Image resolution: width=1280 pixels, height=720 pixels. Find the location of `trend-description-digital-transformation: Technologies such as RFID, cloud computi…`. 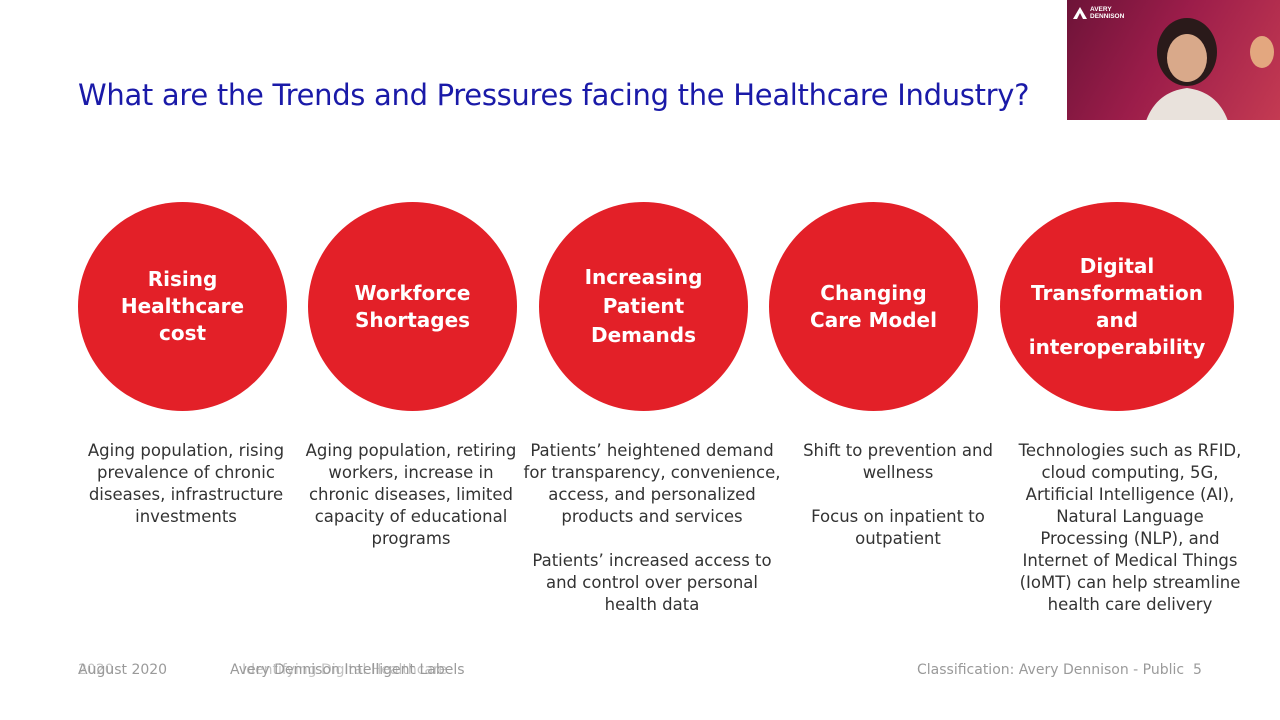

trend-description-digital-transformation: Technologies such as RFID, cloud computi… is located at coordinates (1130, 528).